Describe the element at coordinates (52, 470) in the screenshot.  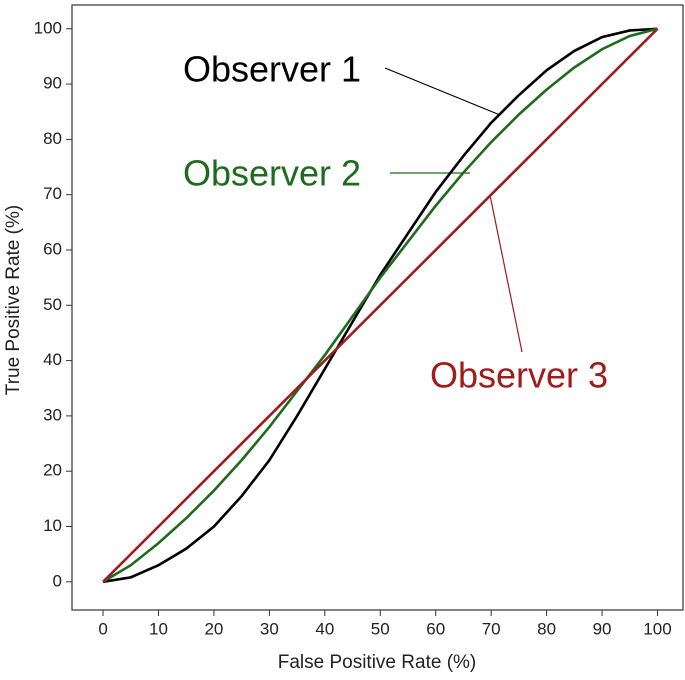
I see `y-tick-label: 20` at that location.